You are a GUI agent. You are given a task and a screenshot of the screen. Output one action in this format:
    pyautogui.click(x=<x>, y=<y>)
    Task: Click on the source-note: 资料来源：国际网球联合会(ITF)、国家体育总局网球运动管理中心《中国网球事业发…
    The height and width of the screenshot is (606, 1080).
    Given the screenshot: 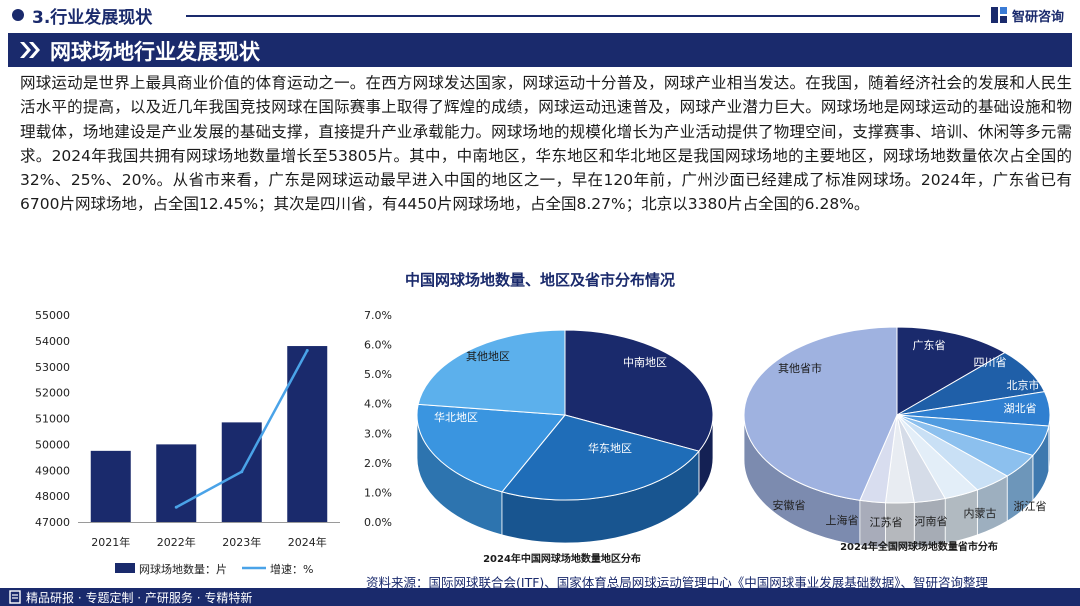 What is the action you would take?
    pyautogui.click(x=677, y=582)
    